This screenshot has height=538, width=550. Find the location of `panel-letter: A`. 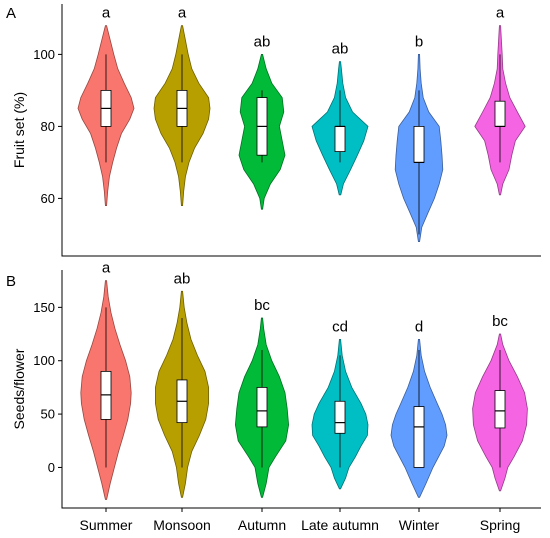

panel-letter: A is located at coordinates (11, 13).